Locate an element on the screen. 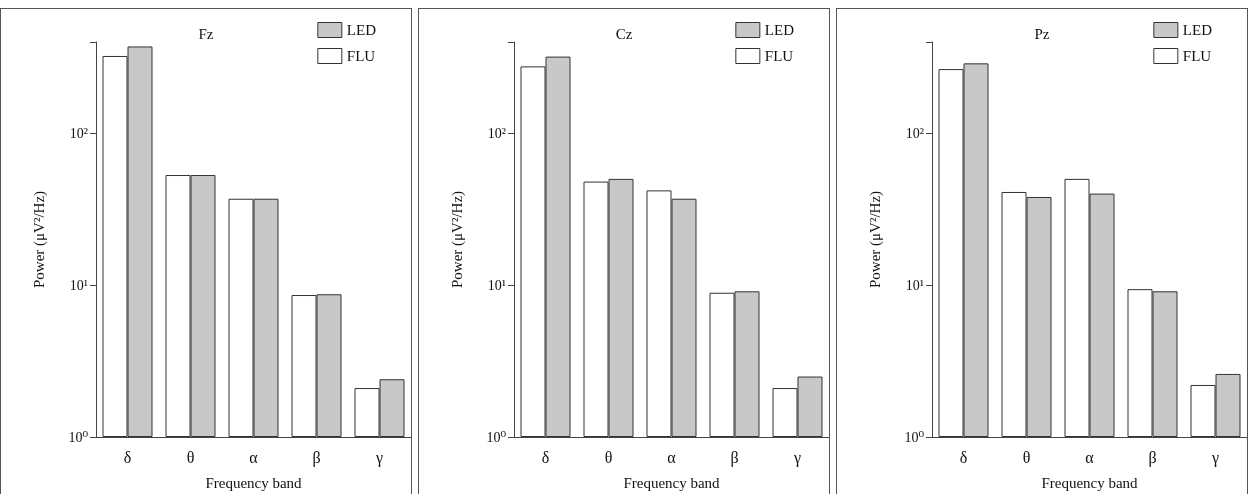 The width and height of the screenshot is (1248, 494). chart-title: Cz is located at coordinates (624, 33).